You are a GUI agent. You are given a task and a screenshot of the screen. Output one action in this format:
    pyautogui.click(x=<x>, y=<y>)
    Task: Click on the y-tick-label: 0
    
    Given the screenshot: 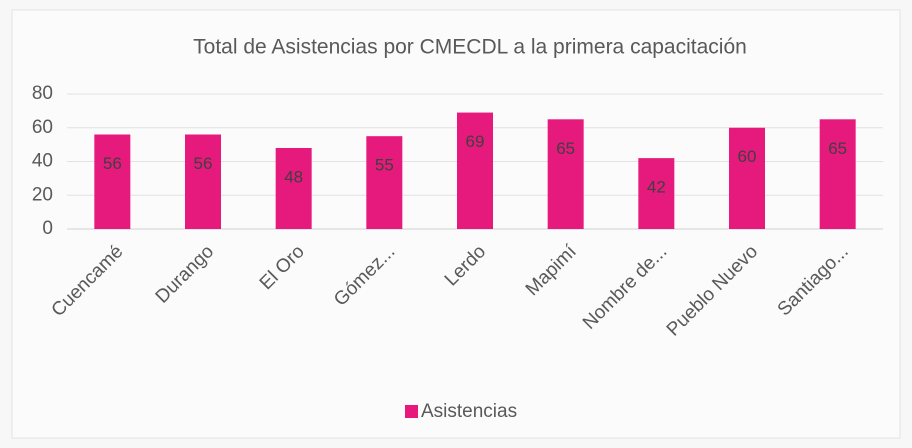 What is the action you would take?
    pyautogui.click(x=47, y=228)
    